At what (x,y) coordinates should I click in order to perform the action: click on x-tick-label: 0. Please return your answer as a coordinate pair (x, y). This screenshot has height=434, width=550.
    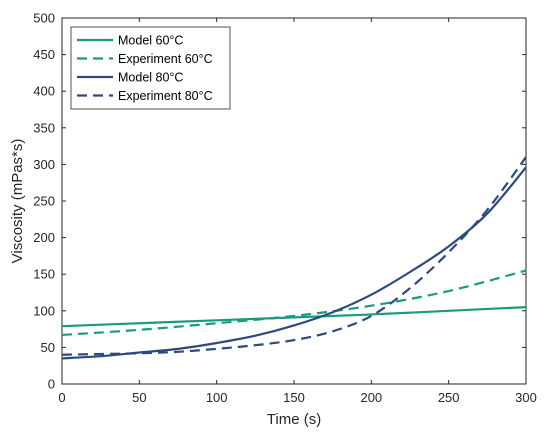
    Looking at the image, I should click on (61, 397).